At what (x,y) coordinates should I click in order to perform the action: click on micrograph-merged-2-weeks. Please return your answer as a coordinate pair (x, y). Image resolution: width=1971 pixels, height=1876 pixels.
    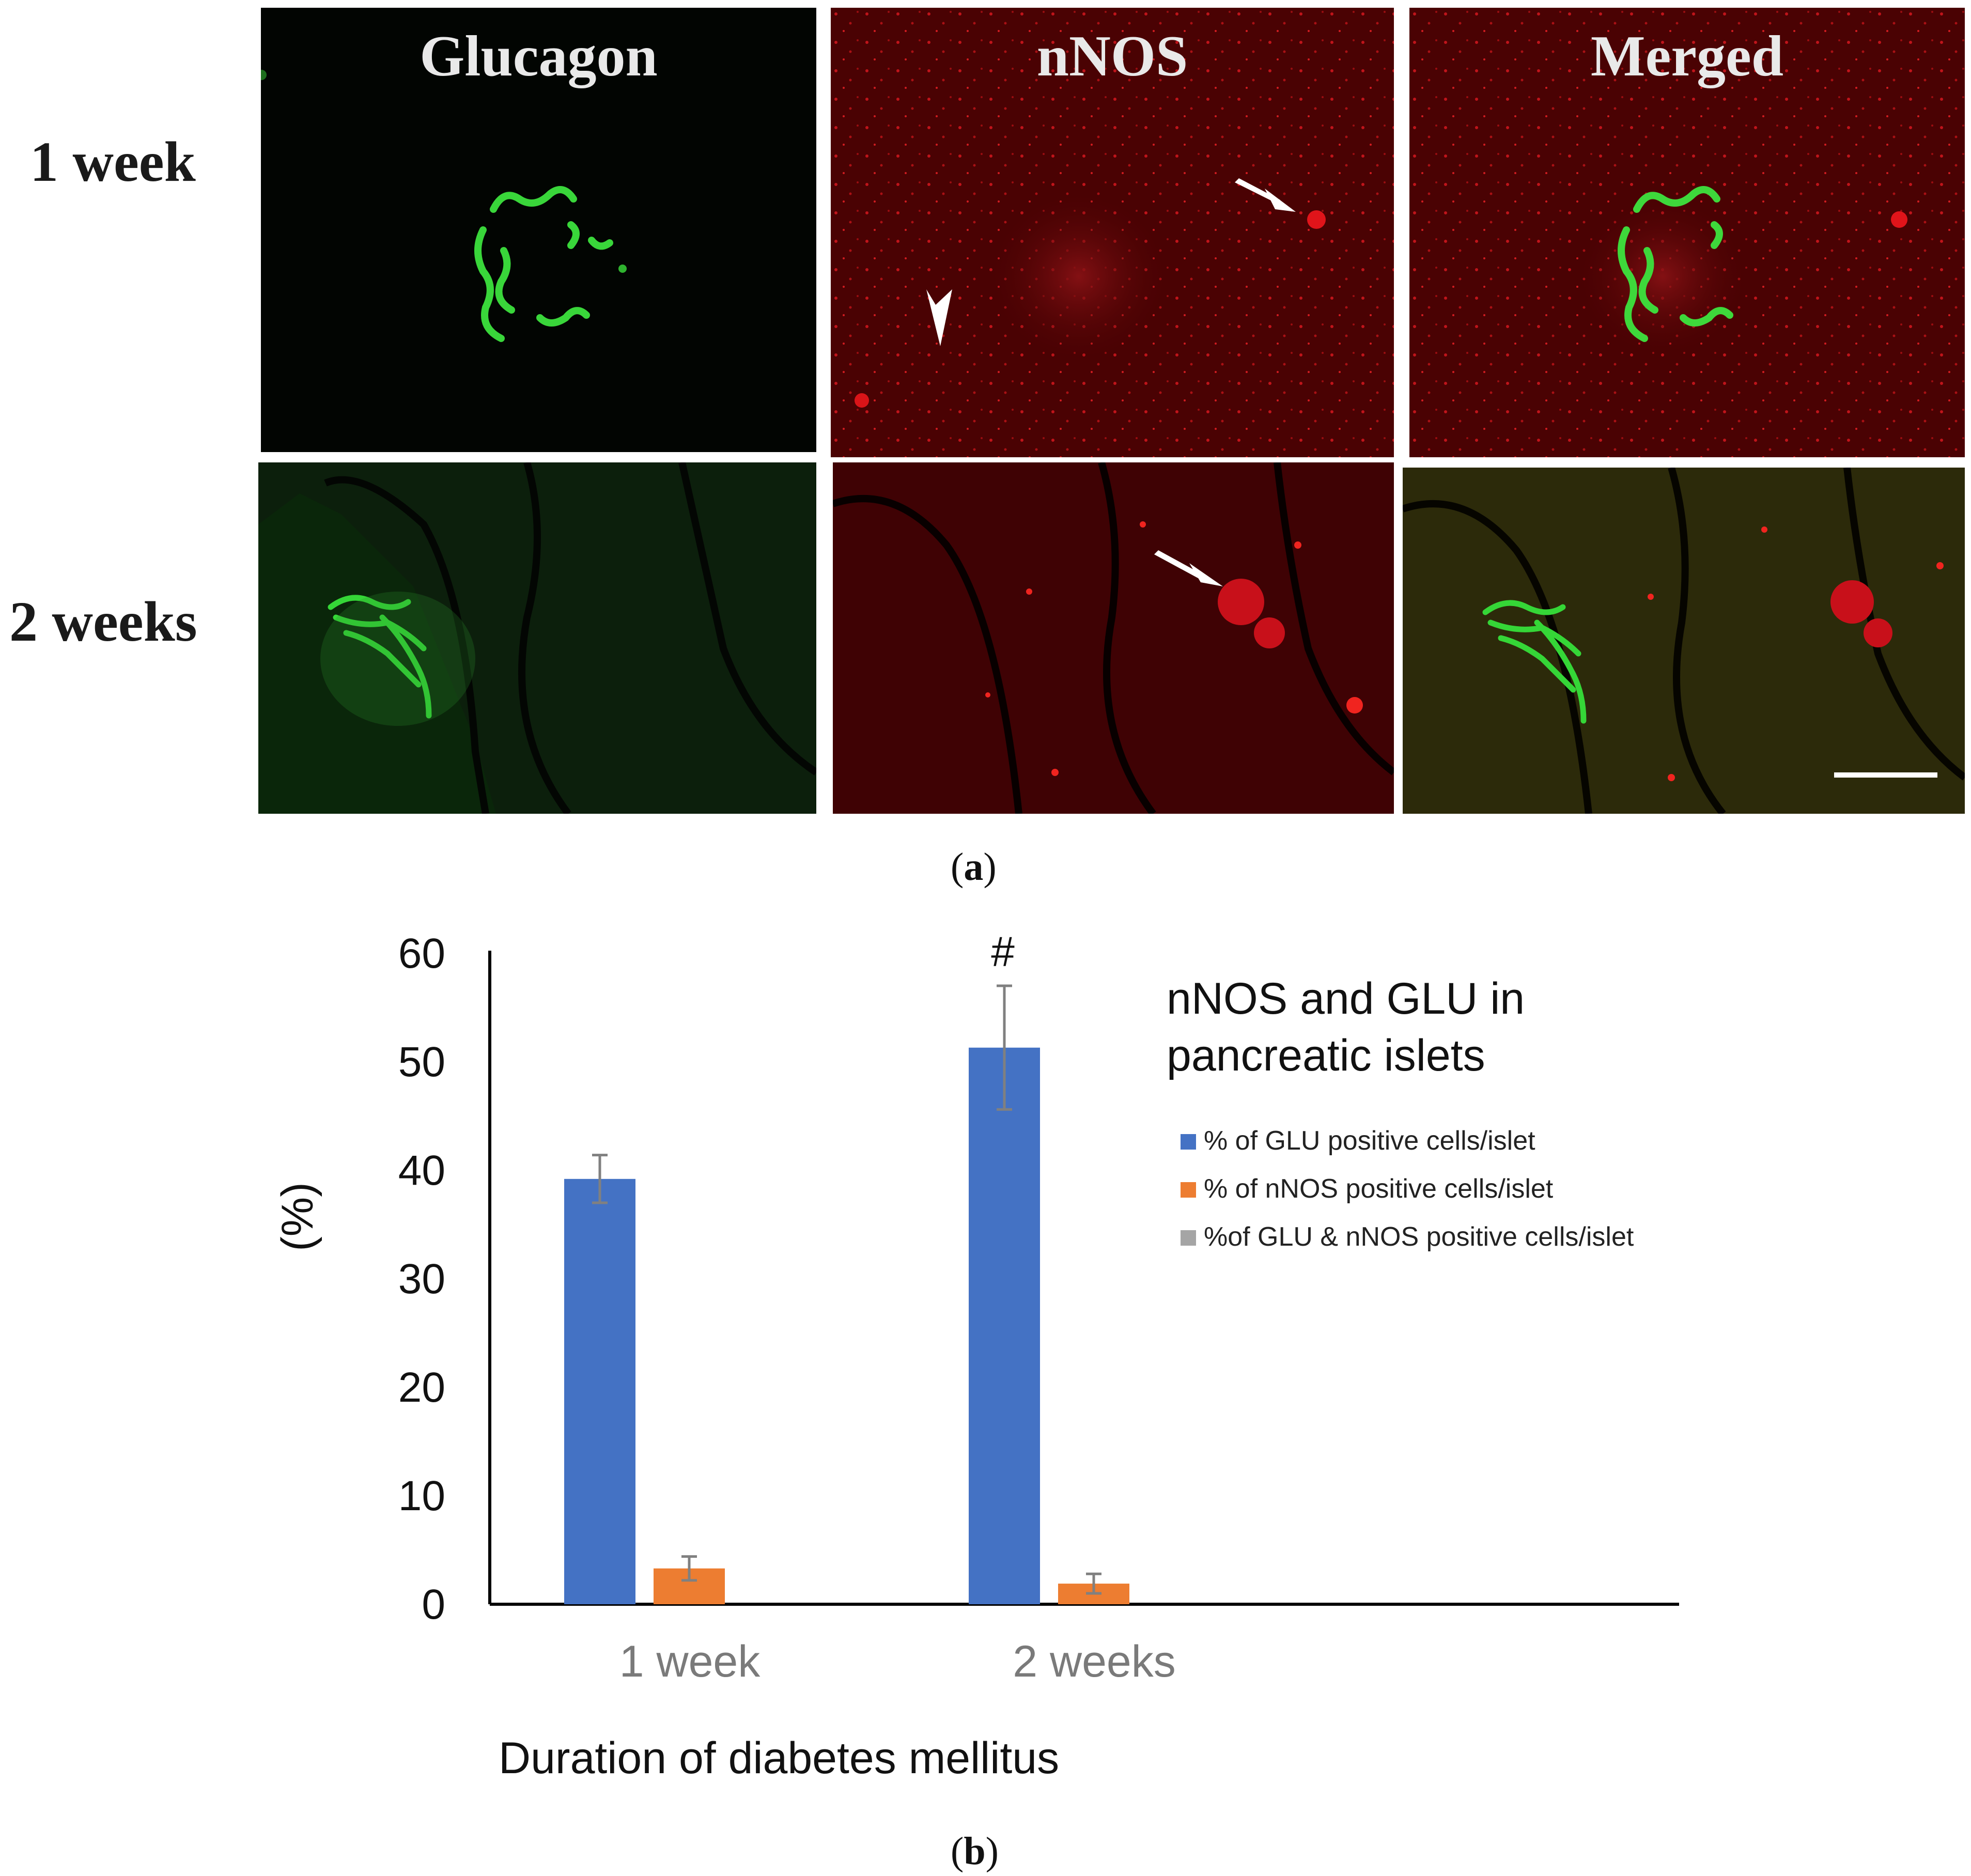
    Looking at the image, I should click on (1684, 641).